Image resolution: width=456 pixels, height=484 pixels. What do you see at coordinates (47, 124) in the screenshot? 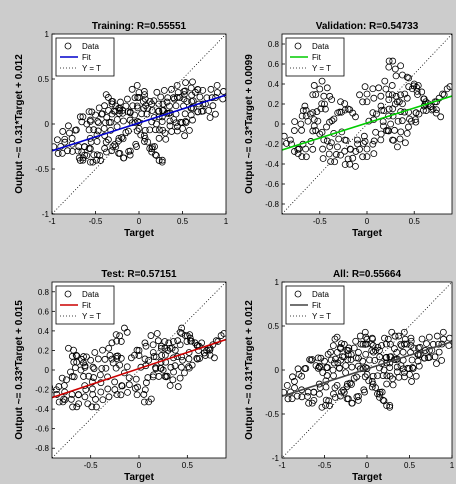
I see `y-tick-label: 0` at bounding box center [47, 124].